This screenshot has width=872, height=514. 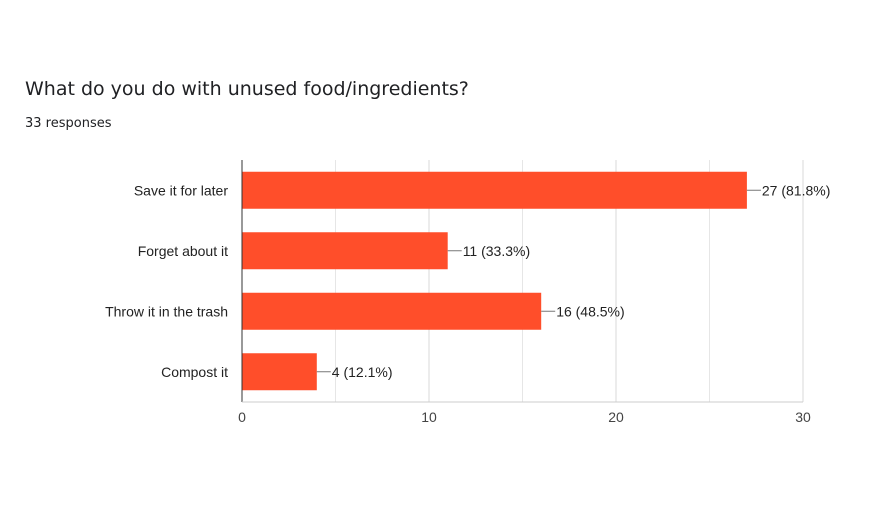 What do you see at coordinates (362, 372) in the screenshot?
I see `data-label: 4 (12.1%)` at bounding box center [362, 372].